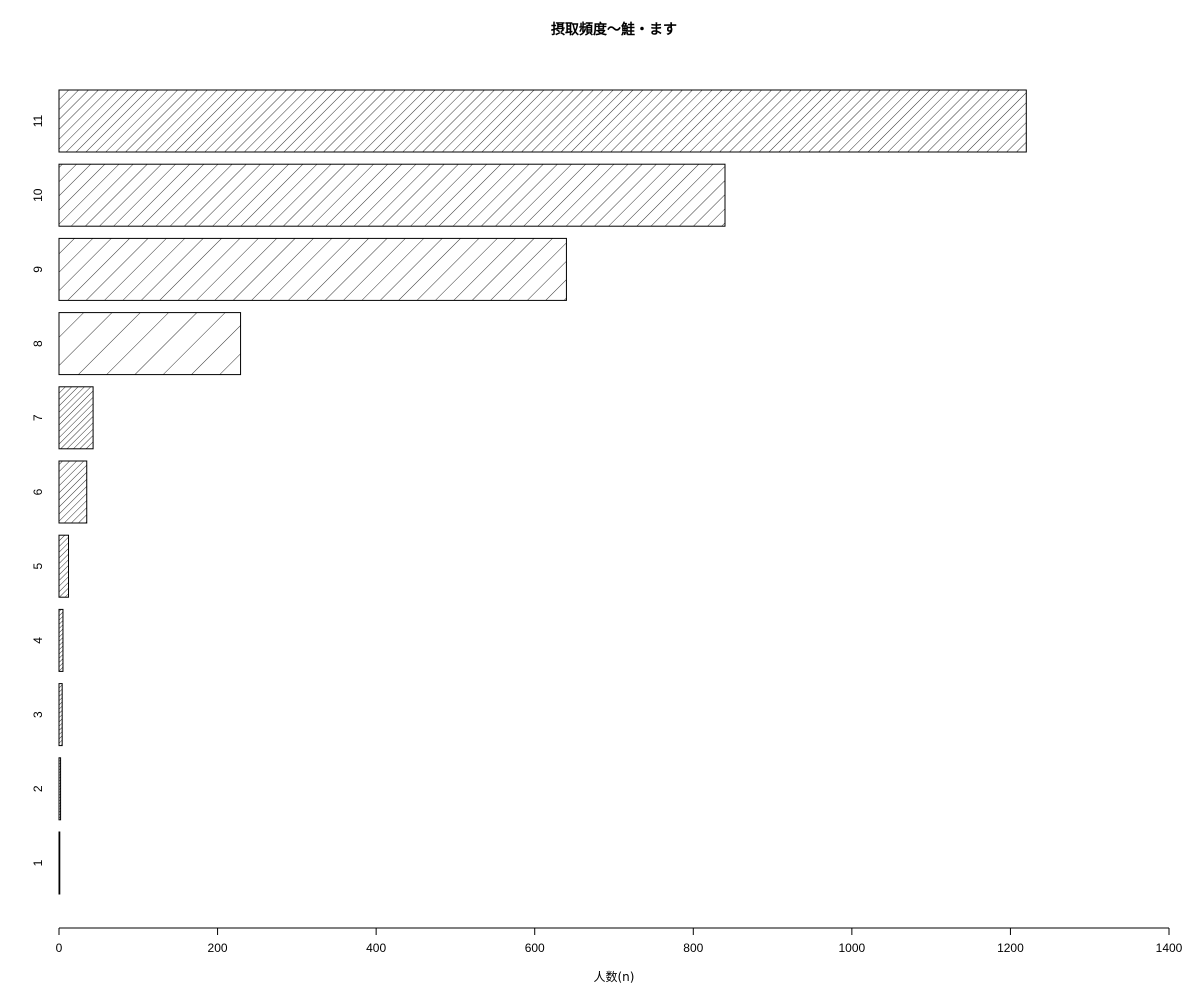 This screenshot has width=1200, height=1000. I want to click on x-tick-label-1200: 1200, so click(1010, 948).